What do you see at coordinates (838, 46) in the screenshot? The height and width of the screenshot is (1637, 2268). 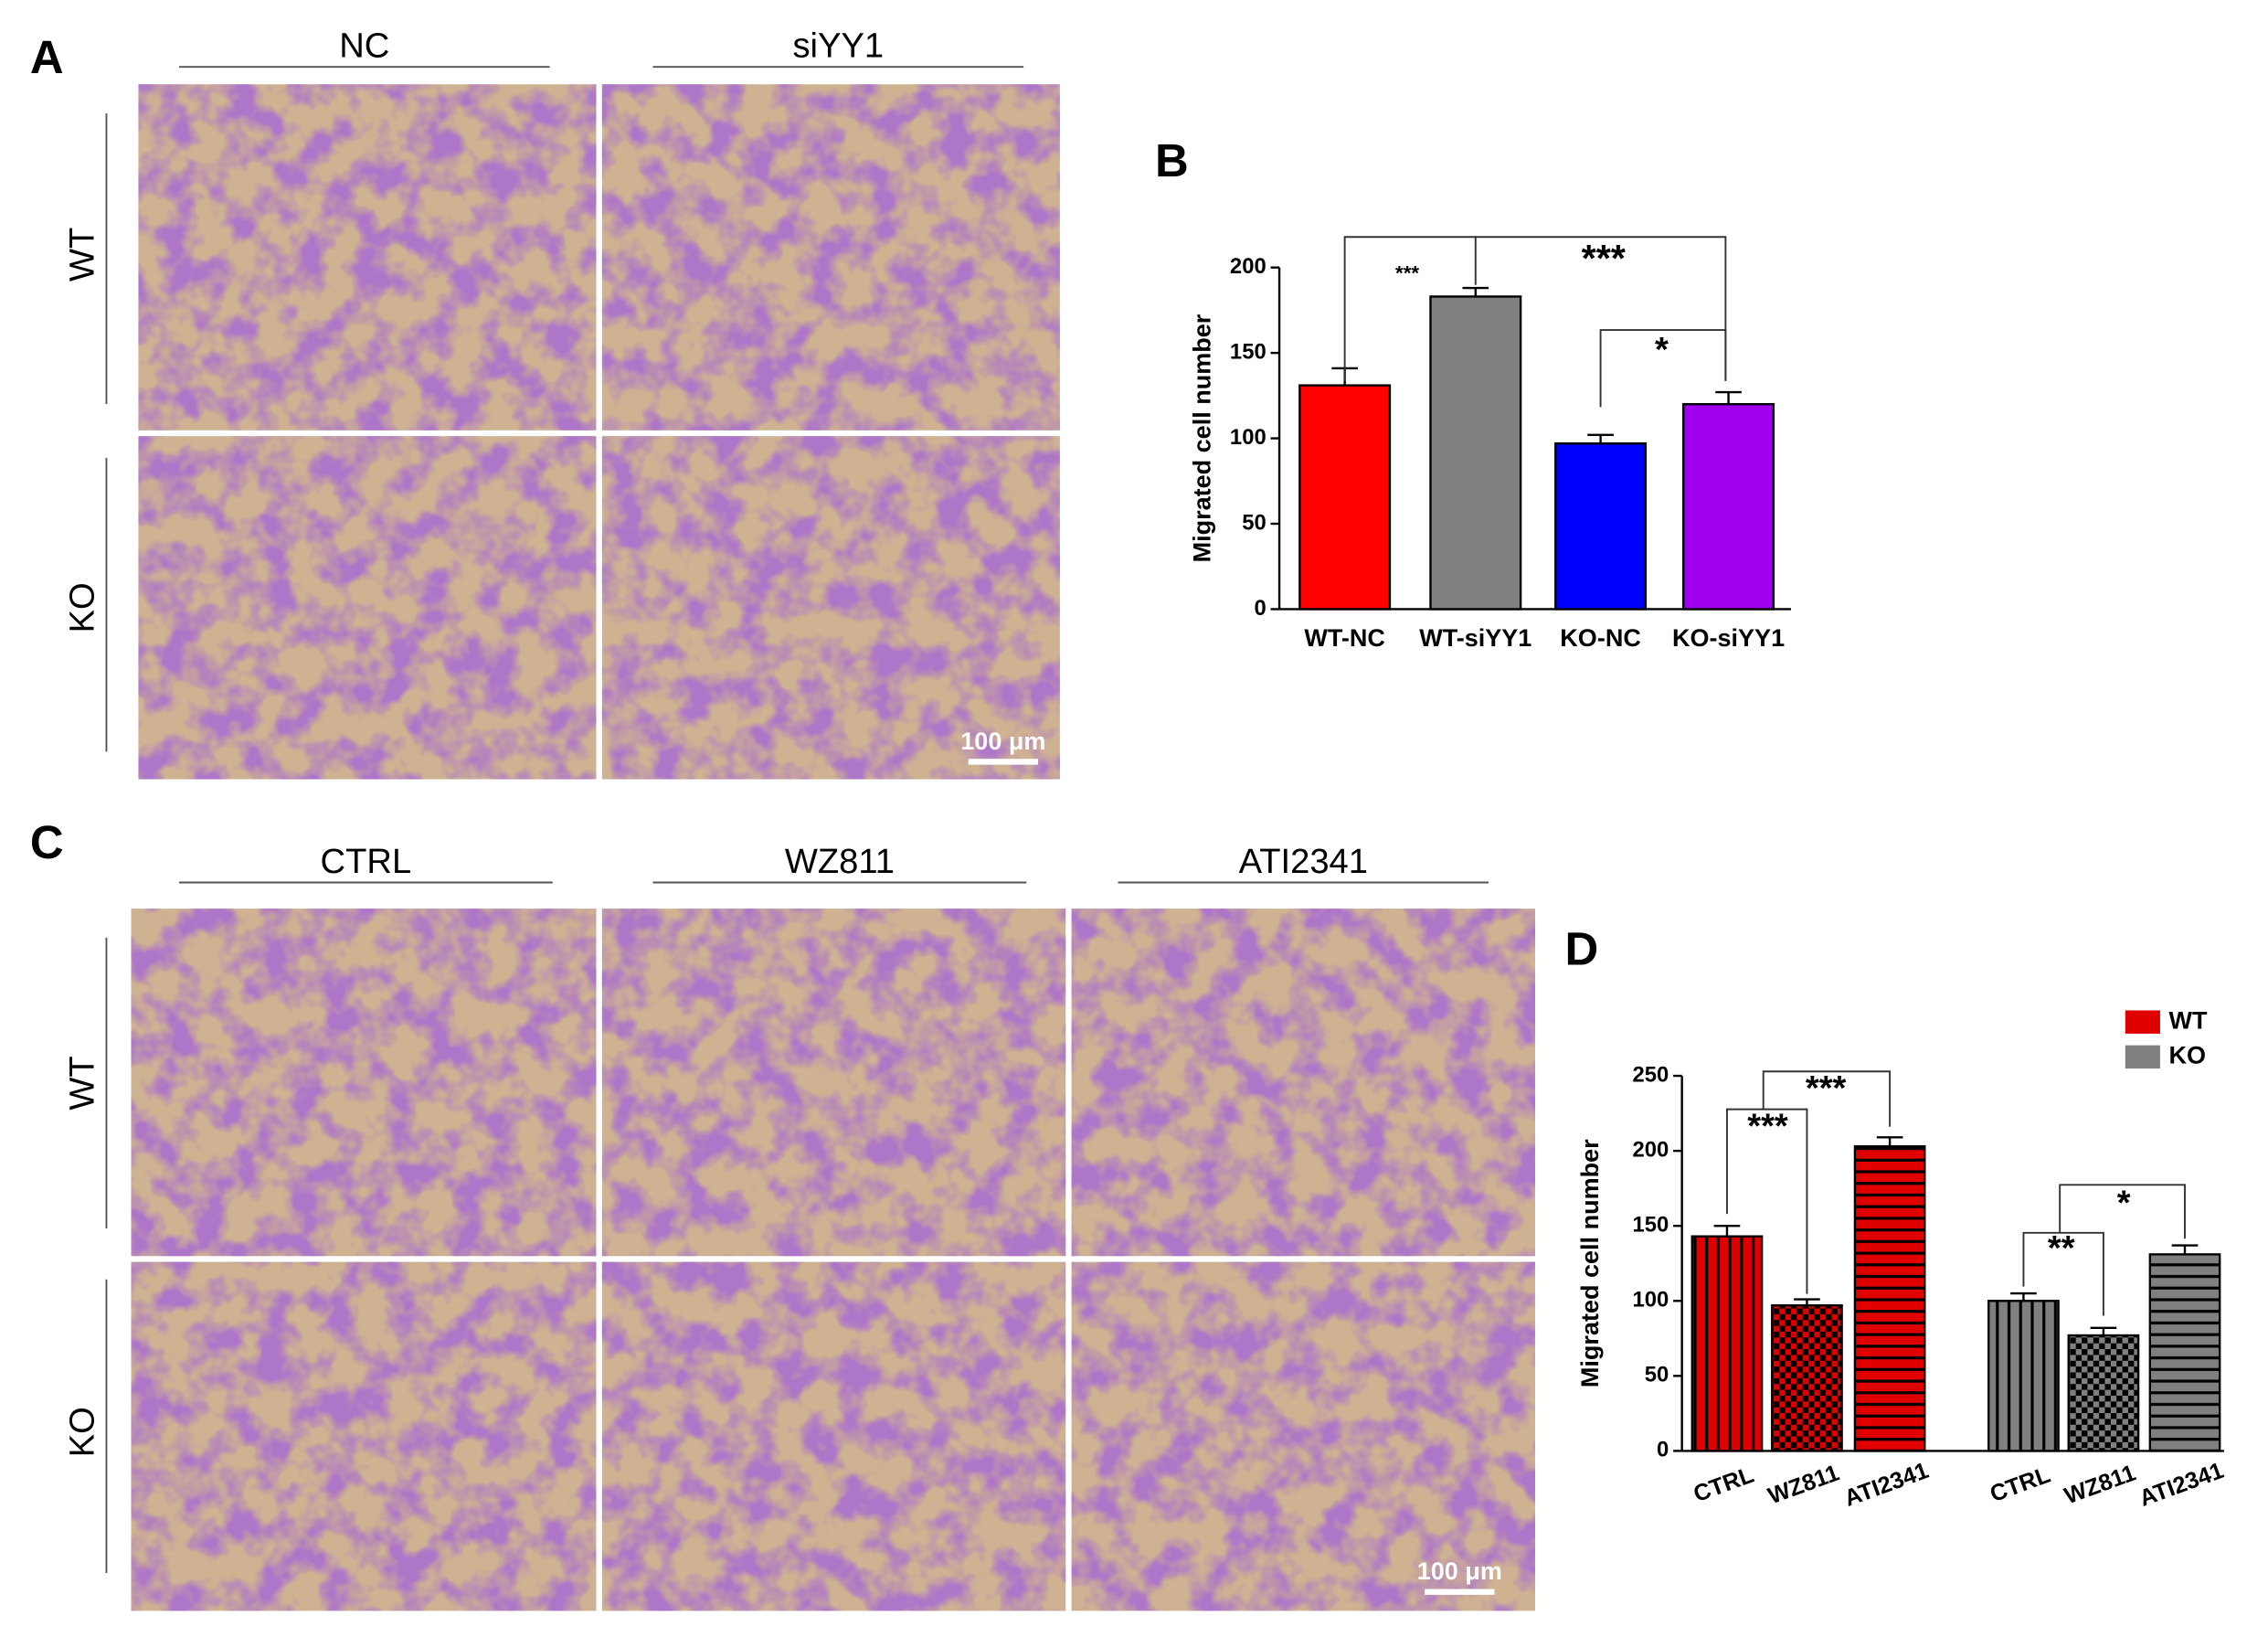 I see `column-label: siYY1` at bounding box center [838, 46].